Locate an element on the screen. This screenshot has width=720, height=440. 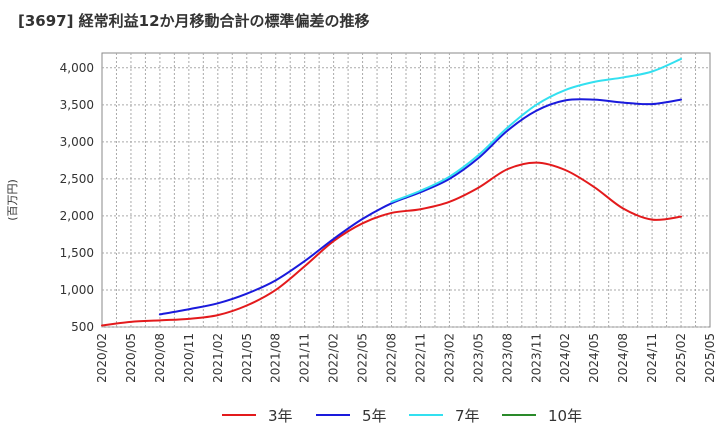
x-tick-label: 2022/02 is located at coordinates (334, 358).